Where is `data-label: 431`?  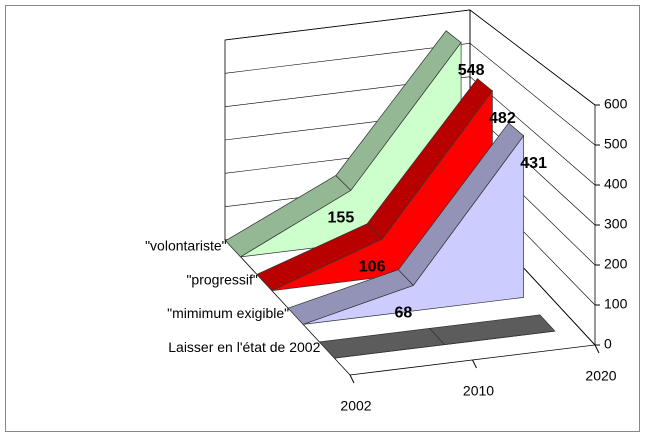 data-label: 431 is located at coordinates (533, 163).